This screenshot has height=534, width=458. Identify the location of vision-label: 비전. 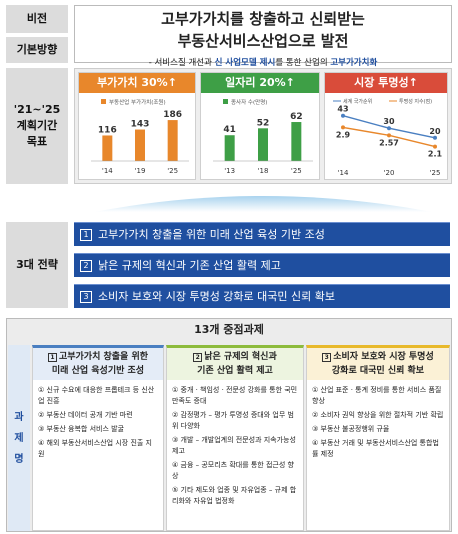
(37, 19).